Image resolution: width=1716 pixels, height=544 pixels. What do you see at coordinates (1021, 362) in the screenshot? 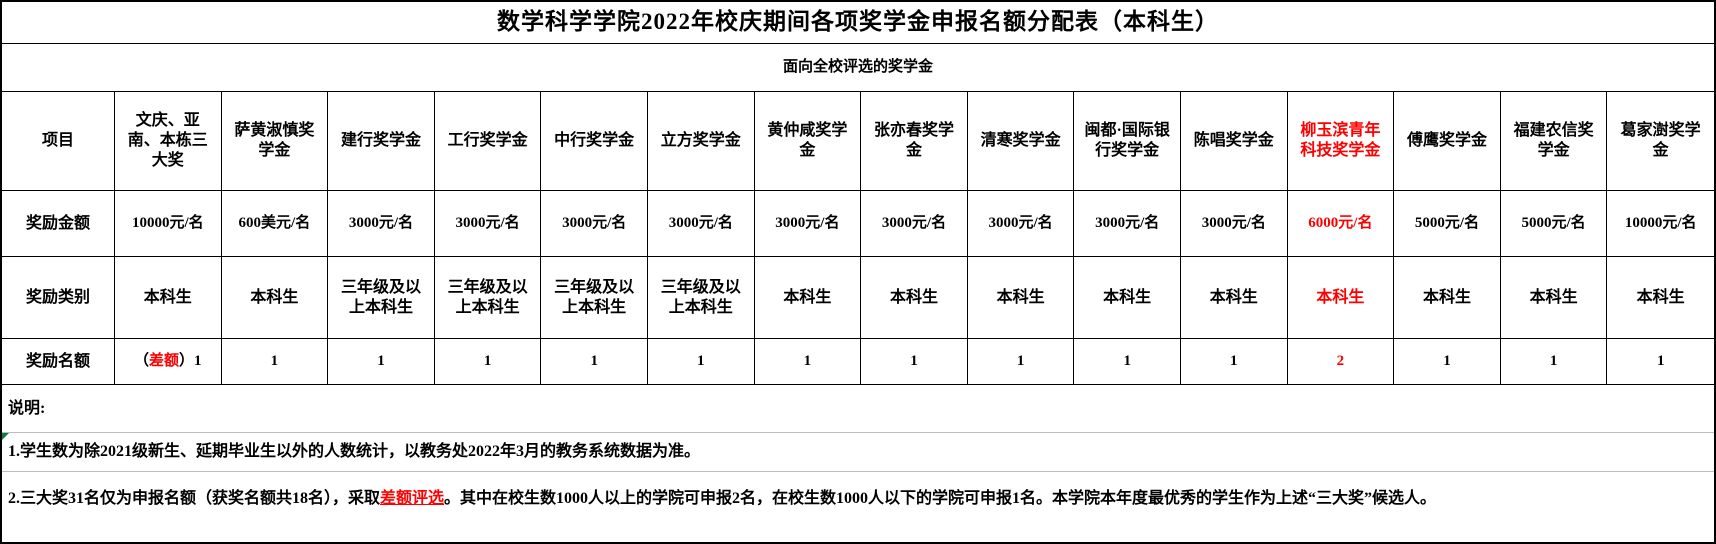
I see `quota-value-8: 1` at bounding box center [1021, 362].